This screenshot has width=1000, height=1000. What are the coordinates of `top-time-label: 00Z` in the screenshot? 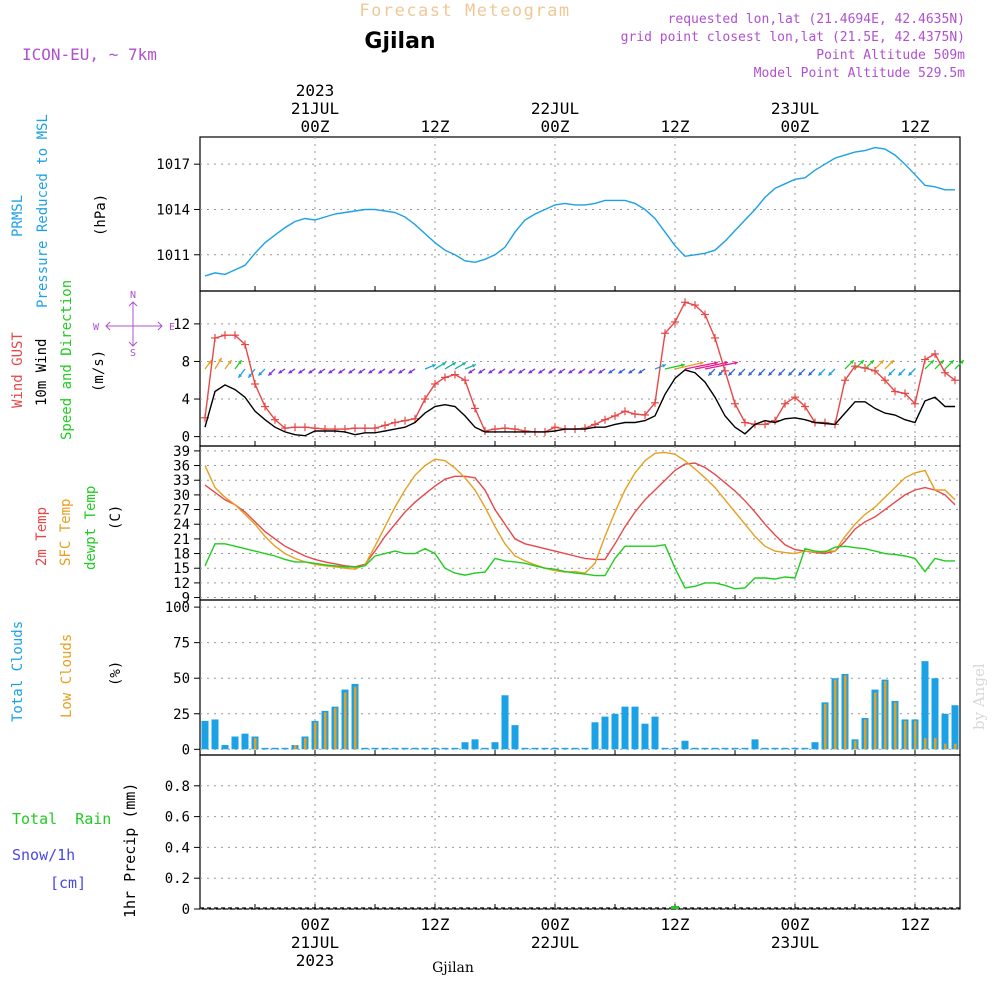 It's located at (795, 126).